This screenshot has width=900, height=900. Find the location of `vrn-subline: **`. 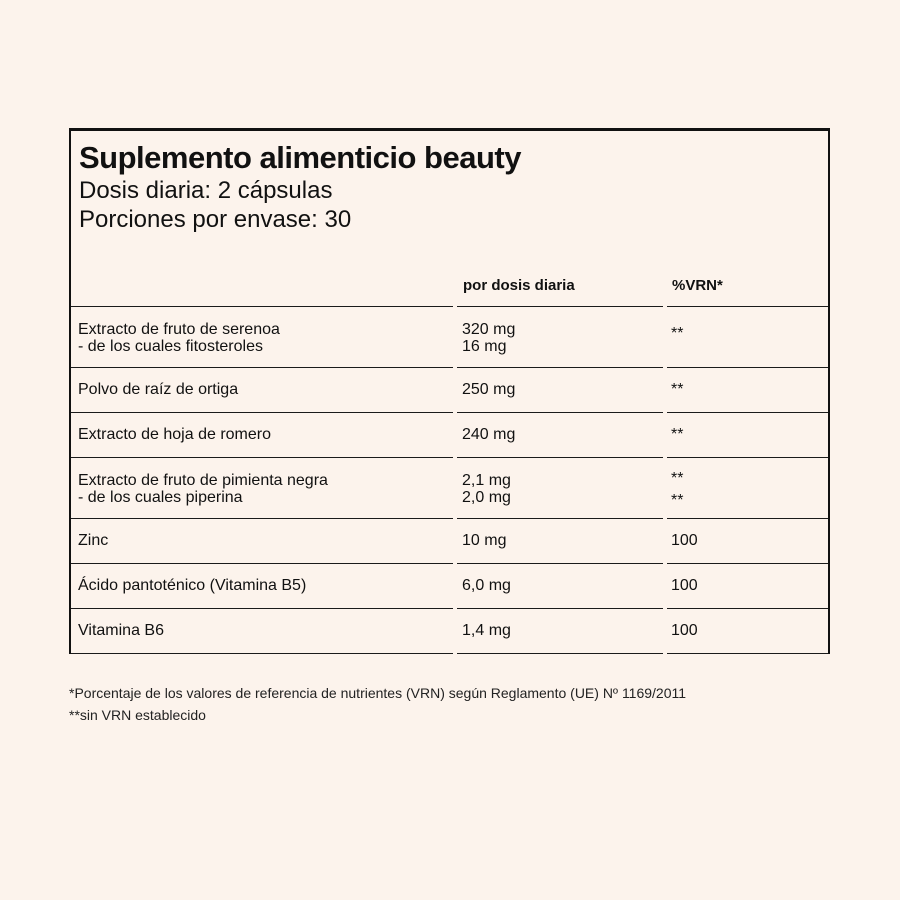

vrn-subline: ** is located at coordinates (677, 500).